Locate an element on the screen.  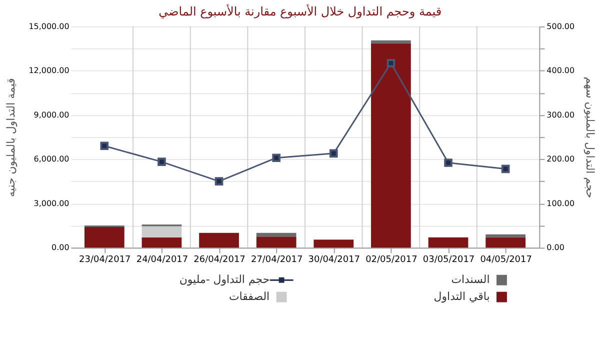
x-tick-label: 04/05/2017 is located at coordinates (506, 260).